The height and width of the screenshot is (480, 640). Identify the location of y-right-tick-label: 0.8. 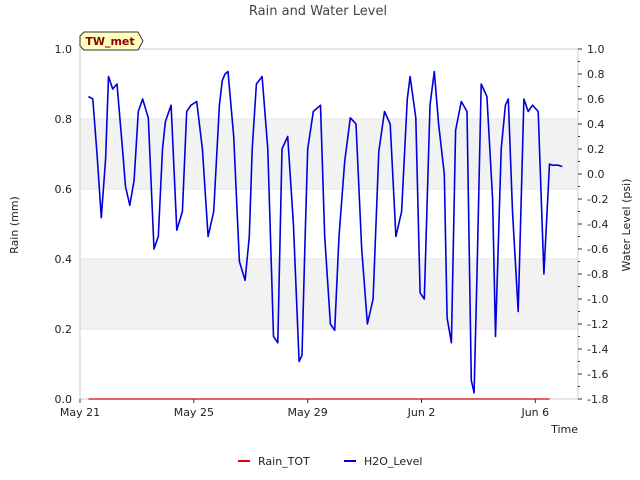
(596, 74).